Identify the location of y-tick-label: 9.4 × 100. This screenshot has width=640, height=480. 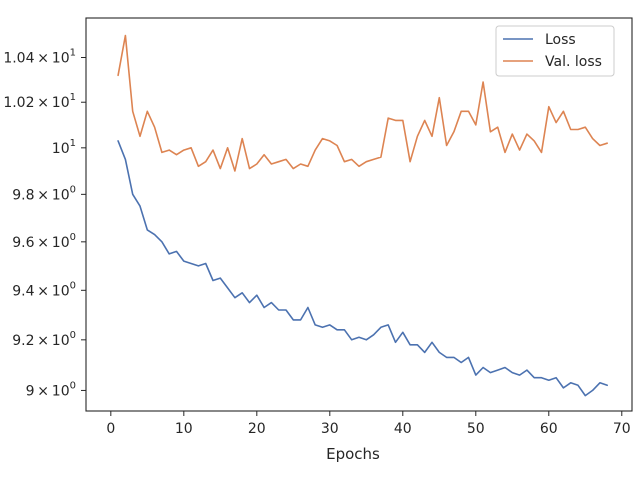
(44, 289).